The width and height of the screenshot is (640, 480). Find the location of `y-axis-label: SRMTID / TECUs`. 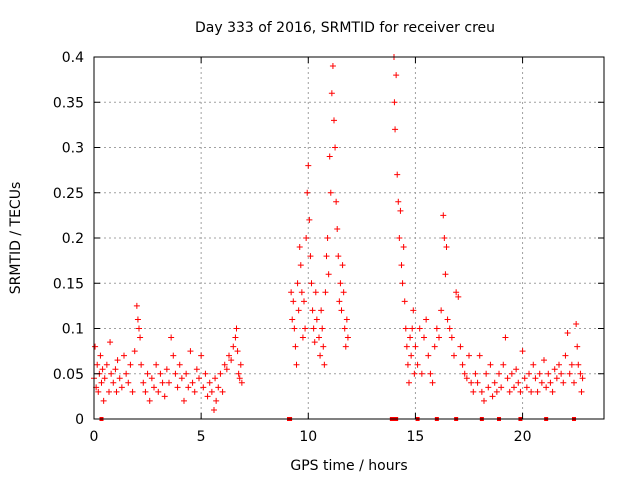

y-axis-label: SRMTID / TECUs is located at coordinates (16, 238).